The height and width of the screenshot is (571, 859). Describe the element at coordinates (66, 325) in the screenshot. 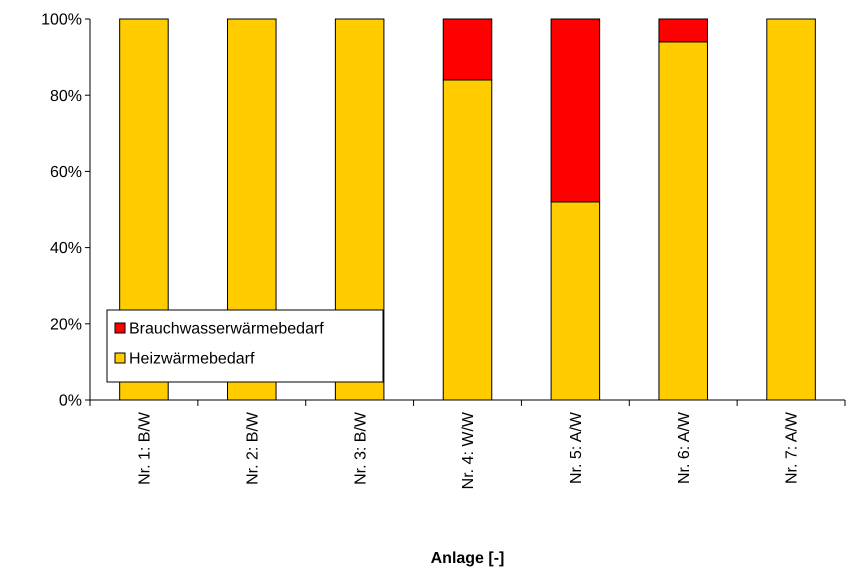

I see `y-tick-label: 20%` at that location.